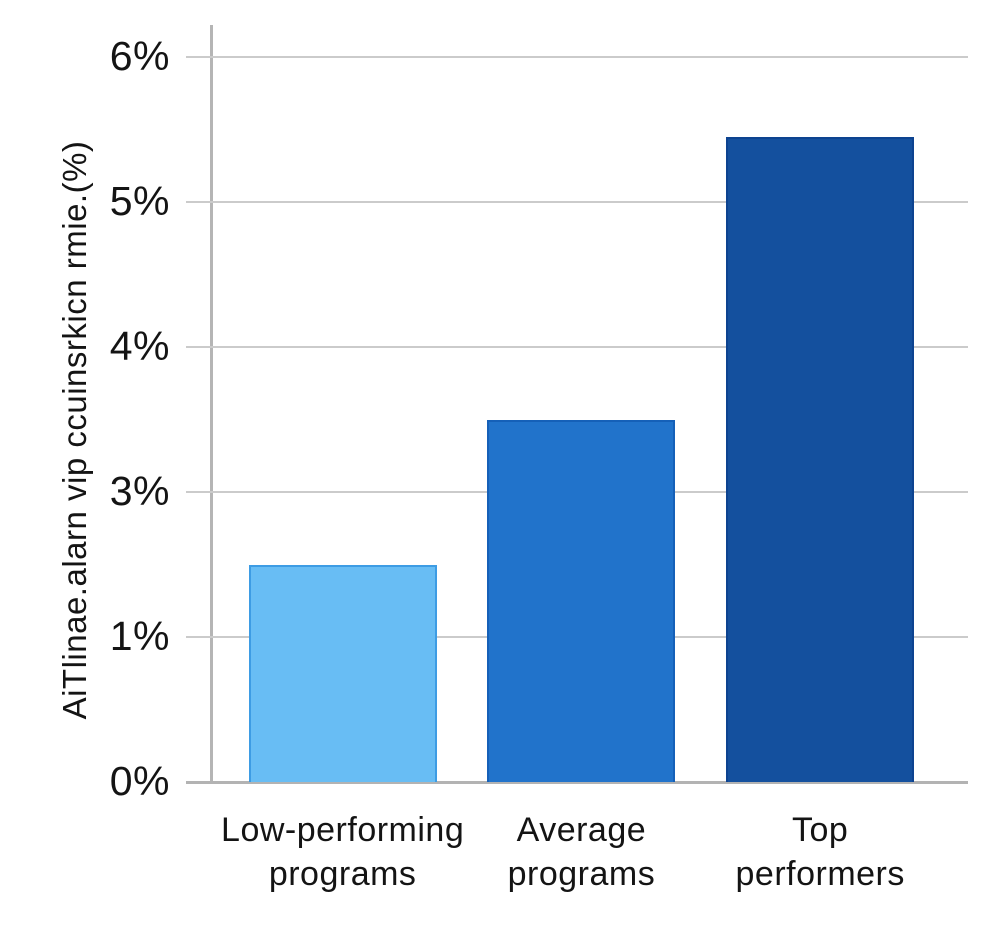 This screenshot has width=1005, height=926. I want to click on ytick-label-5pct: 5%, so click(139, 201).